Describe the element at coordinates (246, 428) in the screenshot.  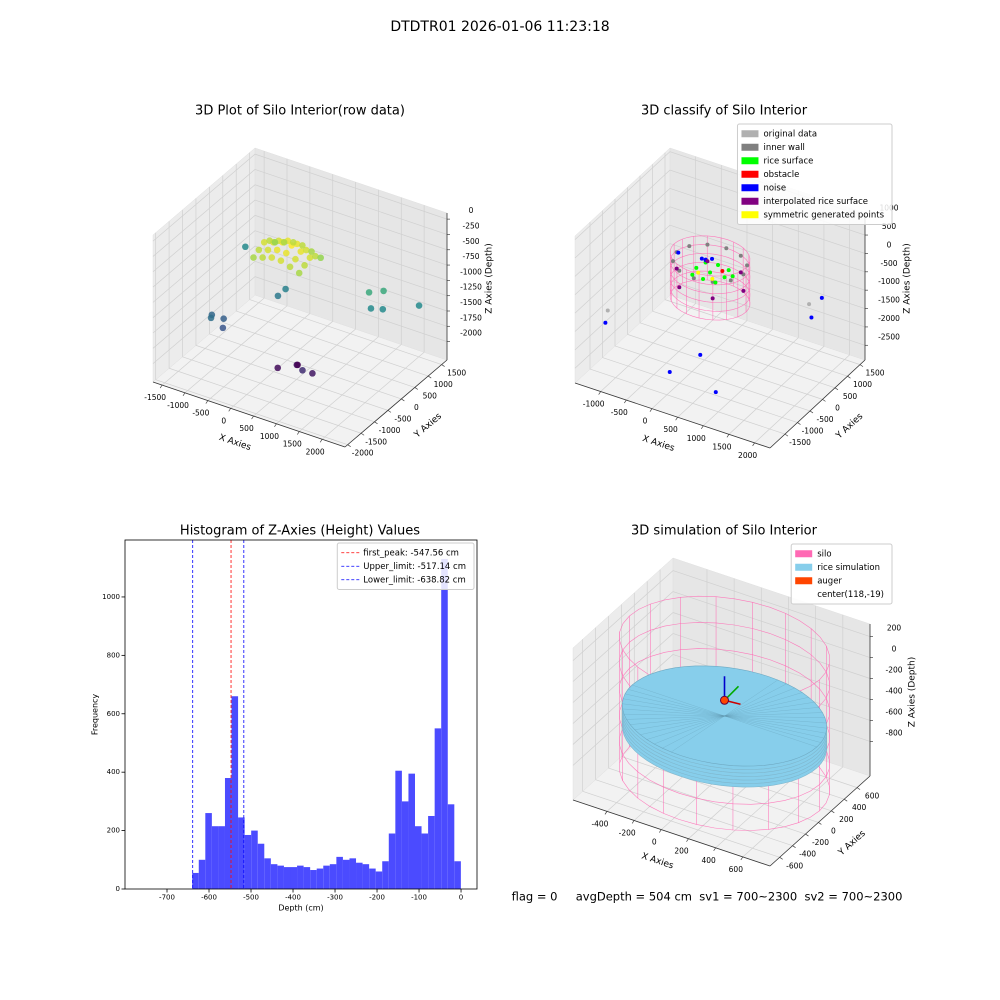
I see `x-tick-label: 500` at that location.